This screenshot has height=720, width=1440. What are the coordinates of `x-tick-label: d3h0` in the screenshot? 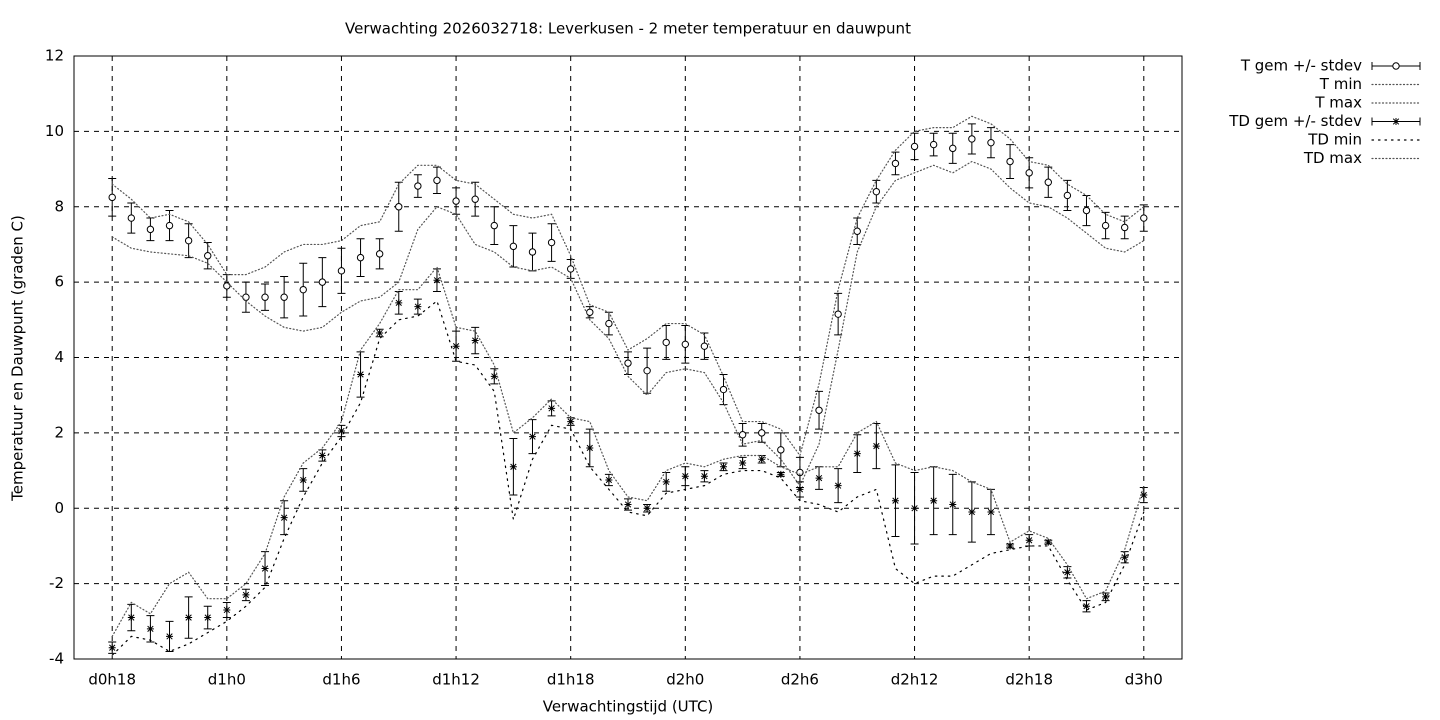 It's located at (1144, 680).